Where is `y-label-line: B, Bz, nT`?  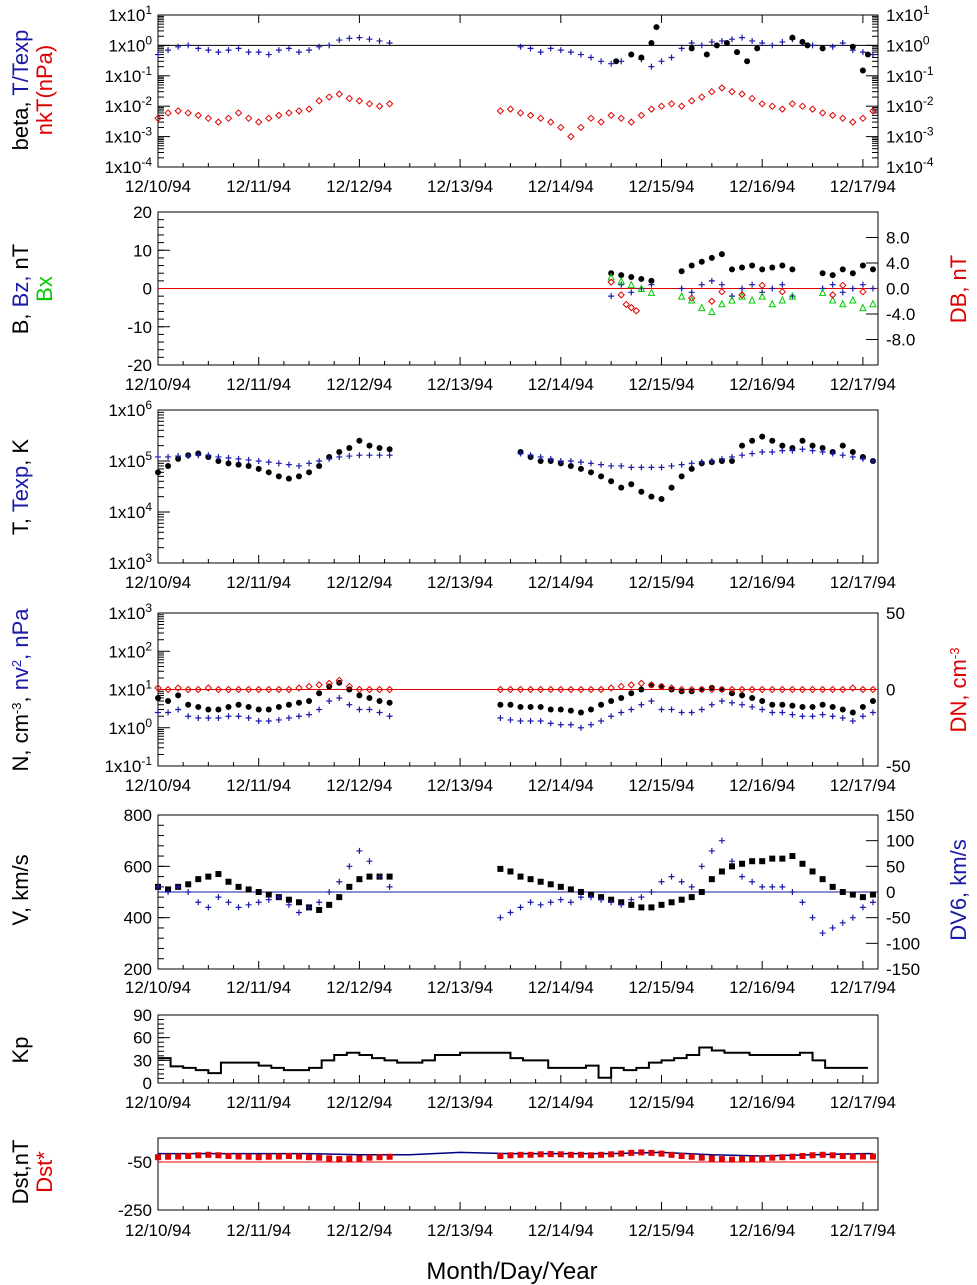 y-label-line: B, Bz, nT is located at coordinates (20, 289).